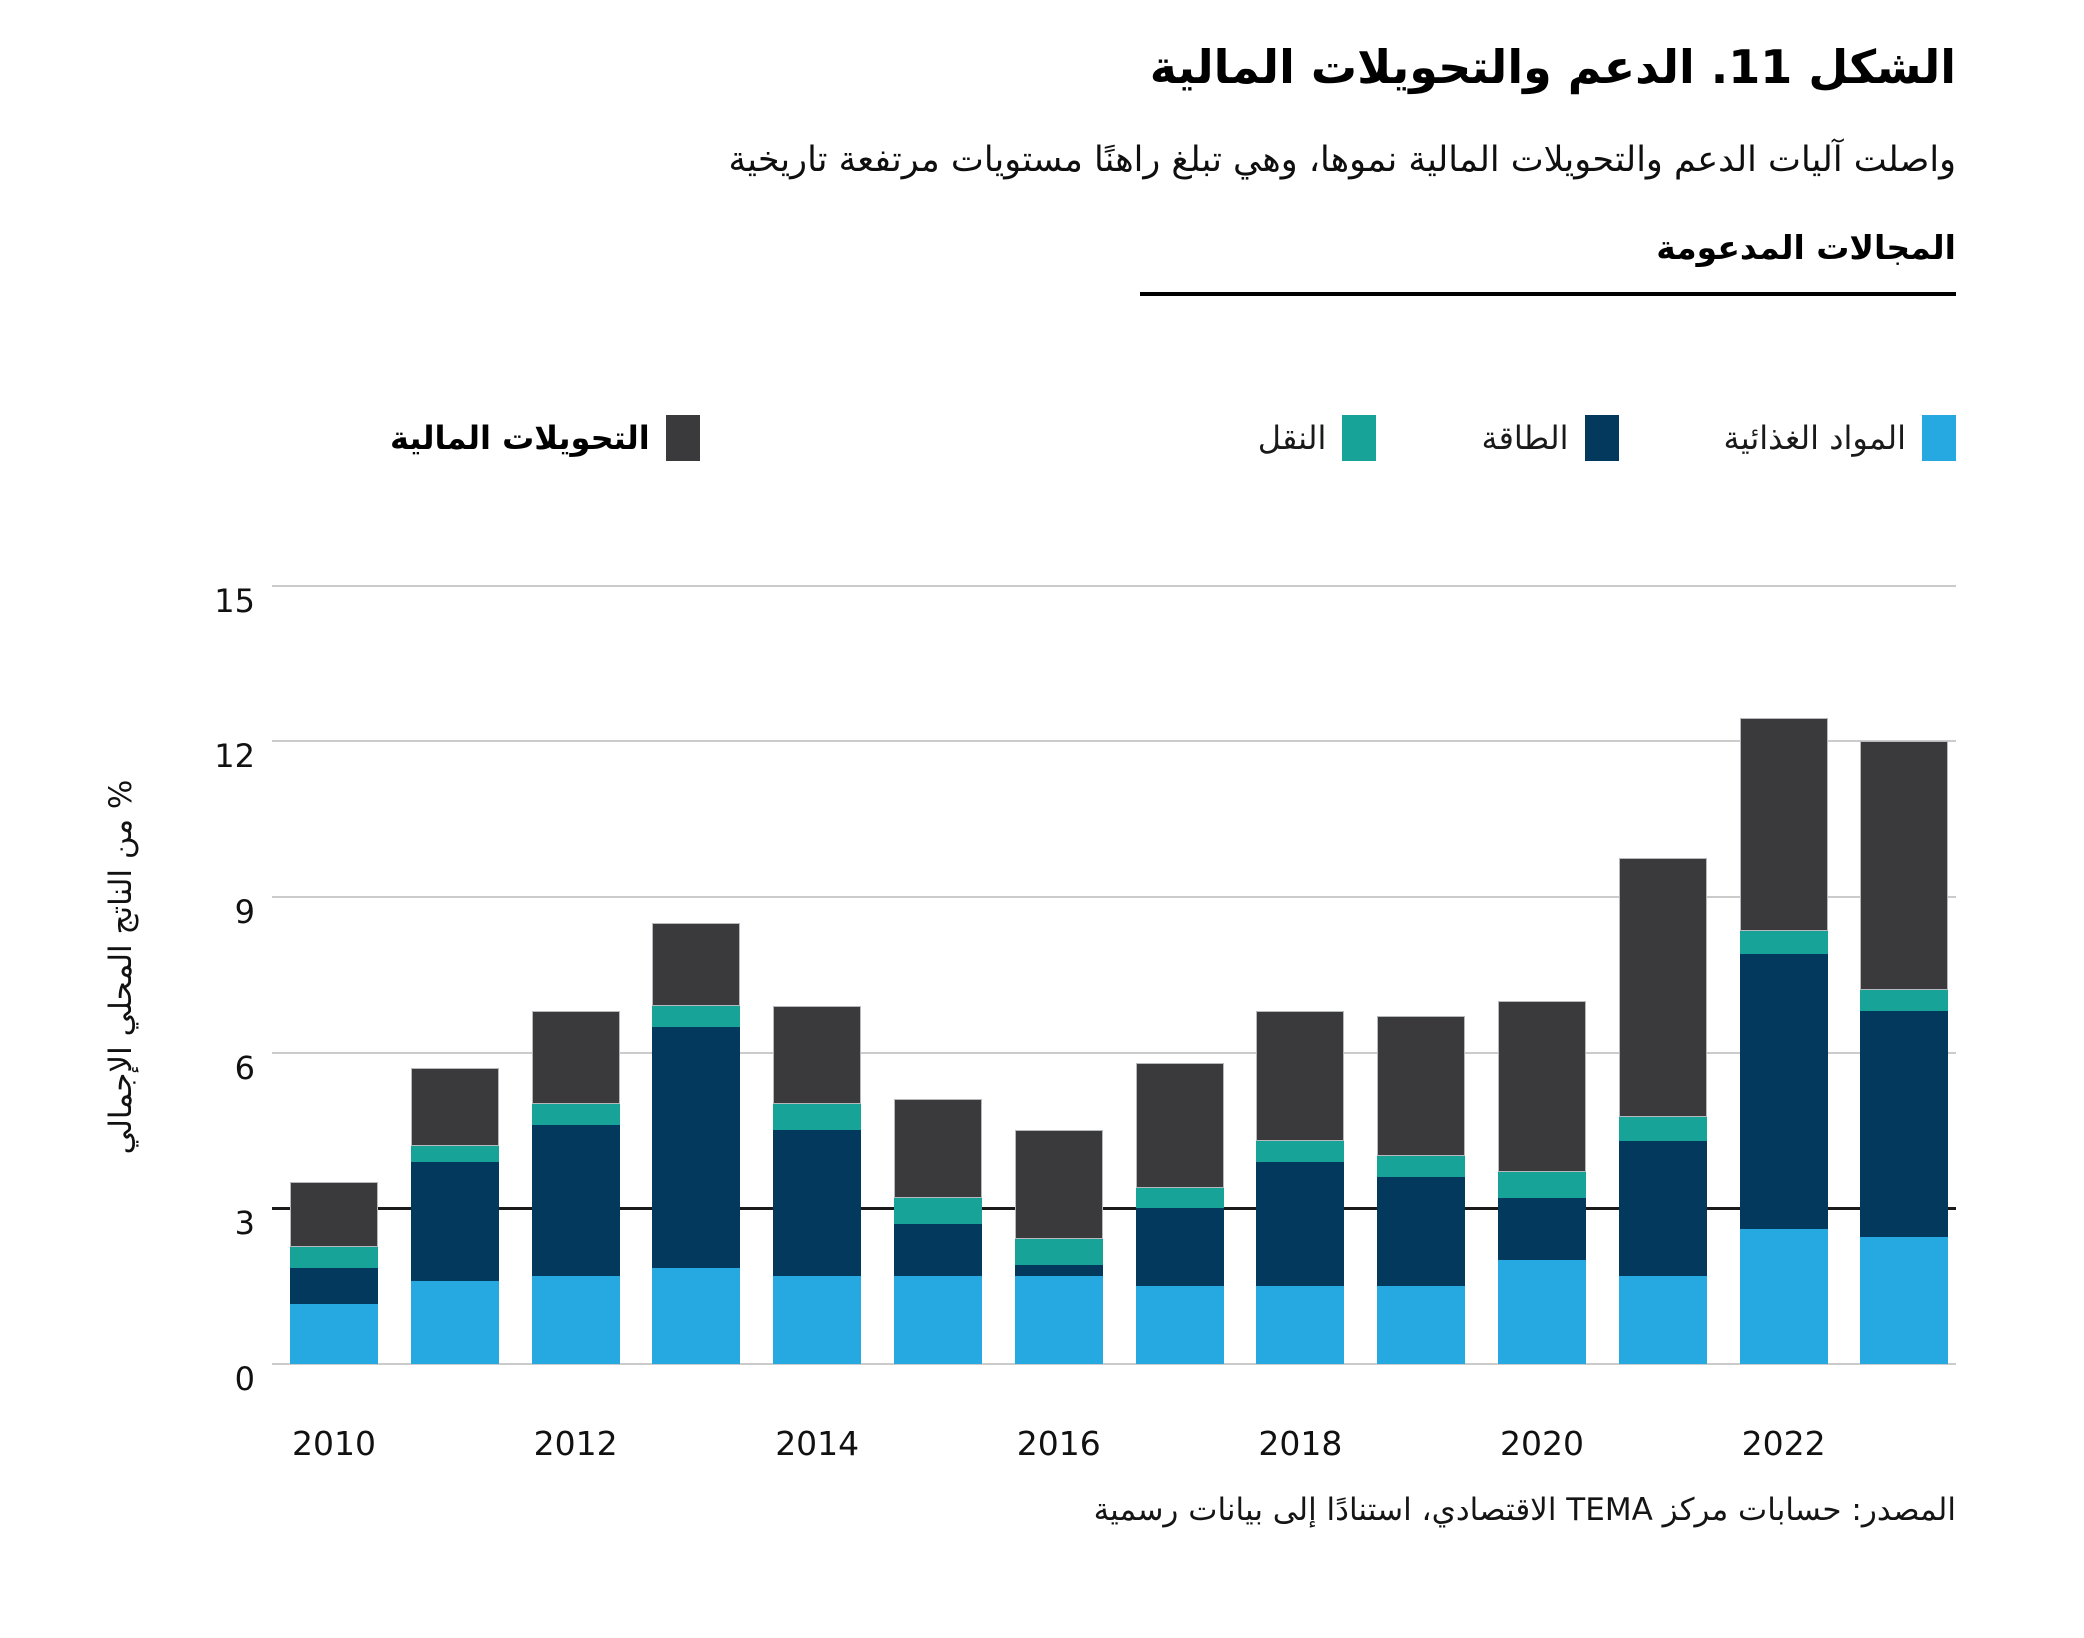 Image resolution: width=2084 pixels, height=1638 pixels. I want to click on bar-2018, so click(1300, 1187).